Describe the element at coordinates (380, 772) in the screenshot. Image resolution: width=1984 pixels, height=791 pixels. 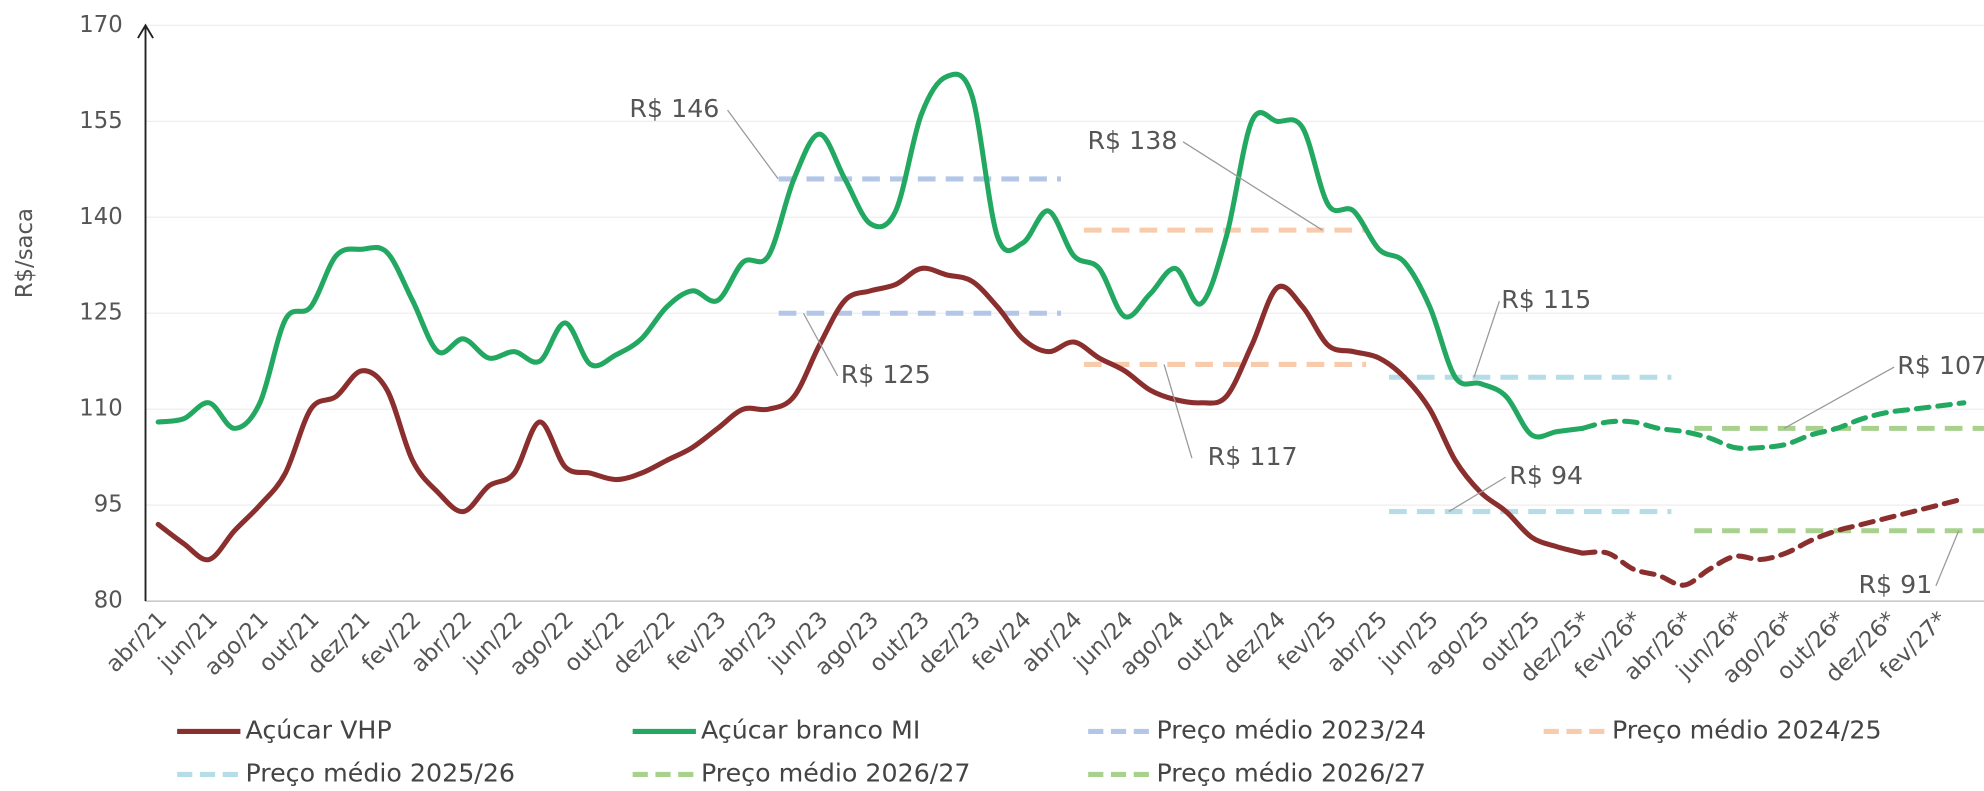
I see `legend-label: Preço médio 2025/26` at that location.